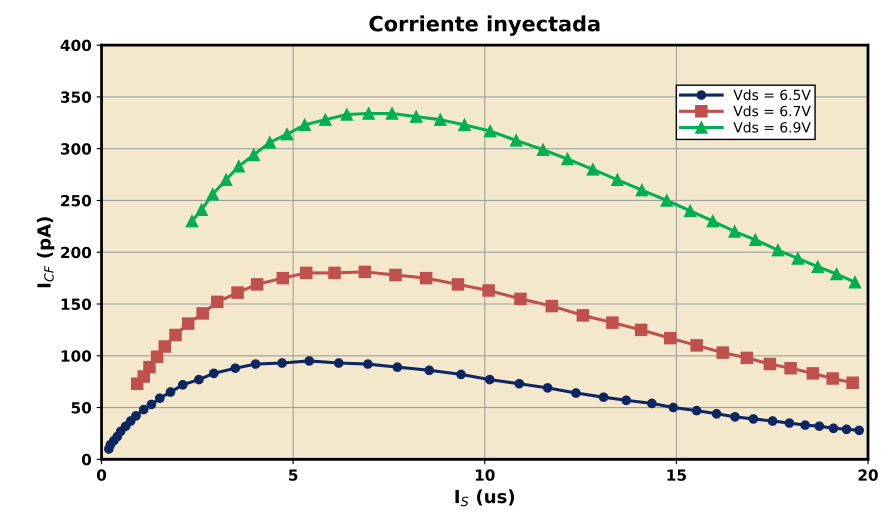 The height and width of the screenshot is (531, 883). What do you see at coordinates (868, 475) in the screenshot?
I see `x-tick-label: 20` at bounding box center [868, 475].